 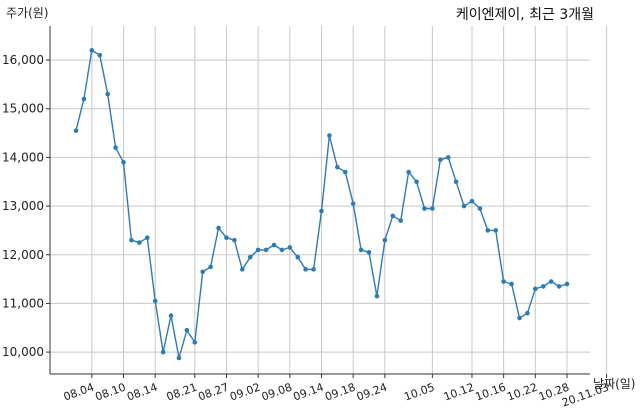 What do you see at coordinates (459, 392) in the screenshot?
I see `x-tick-label: 10.12` at bounding box center [459, 392].